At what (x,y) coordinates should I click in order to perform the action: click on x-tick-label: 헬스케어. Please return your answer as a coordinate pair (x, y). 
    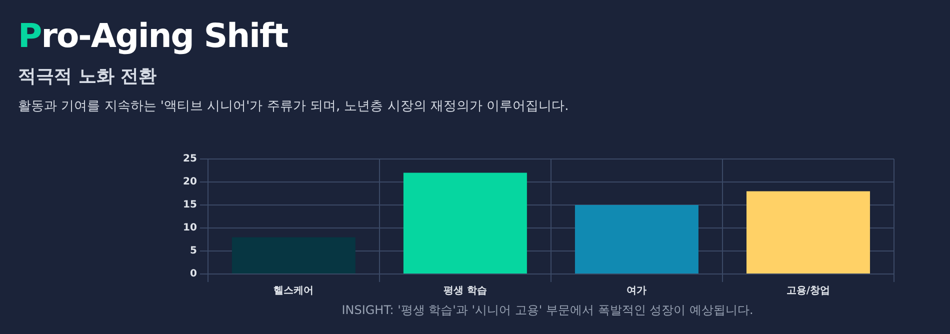
    Looking at the image, I should click on (294, 291).